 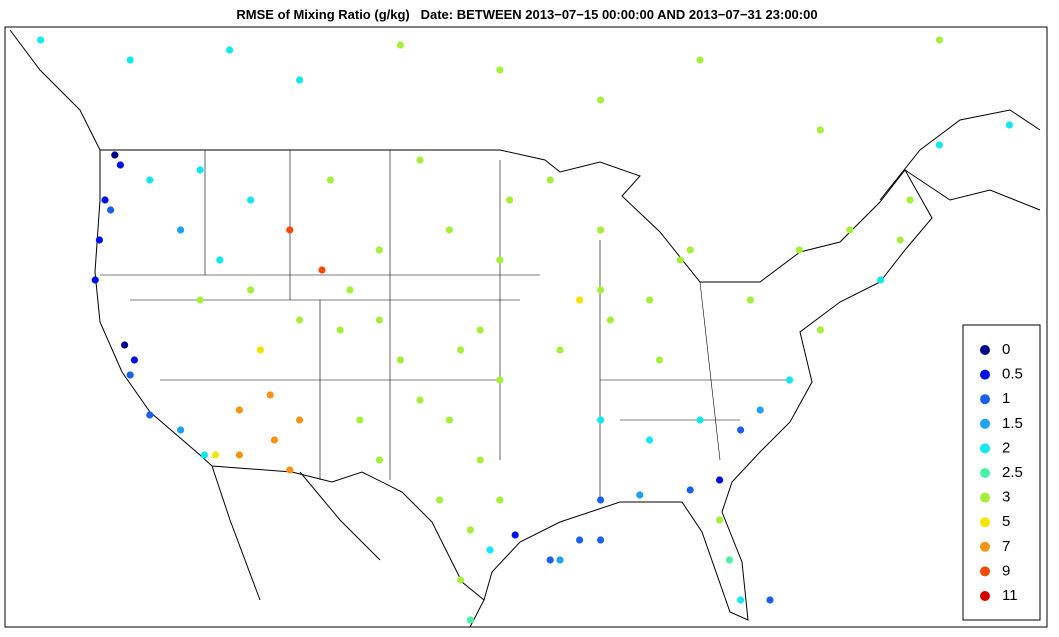 What do you see at coordinates (1012, 472) in the screenshot?
I see `legend-label: 2.5` at bounding box center [1012, 472].